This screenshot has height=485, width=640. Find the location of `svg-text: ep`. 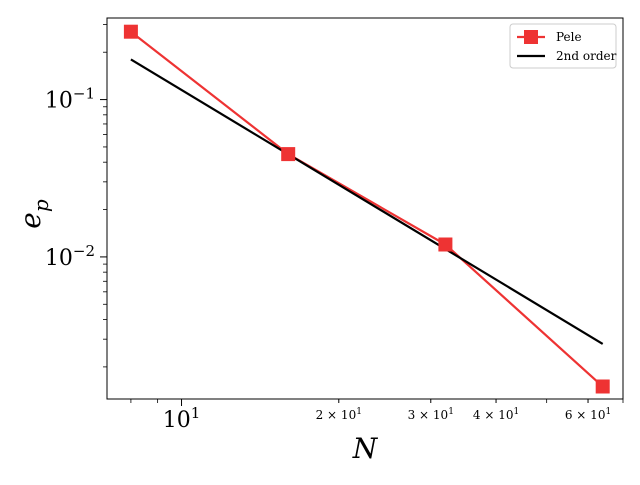

svg-text: ep is located at coordinates (33, 214).